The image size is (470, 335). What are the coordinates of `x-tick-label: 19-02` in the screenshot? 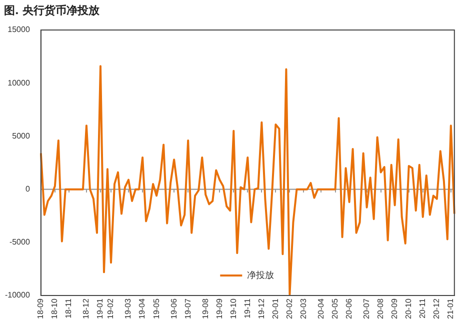 It's located at (111, 309).